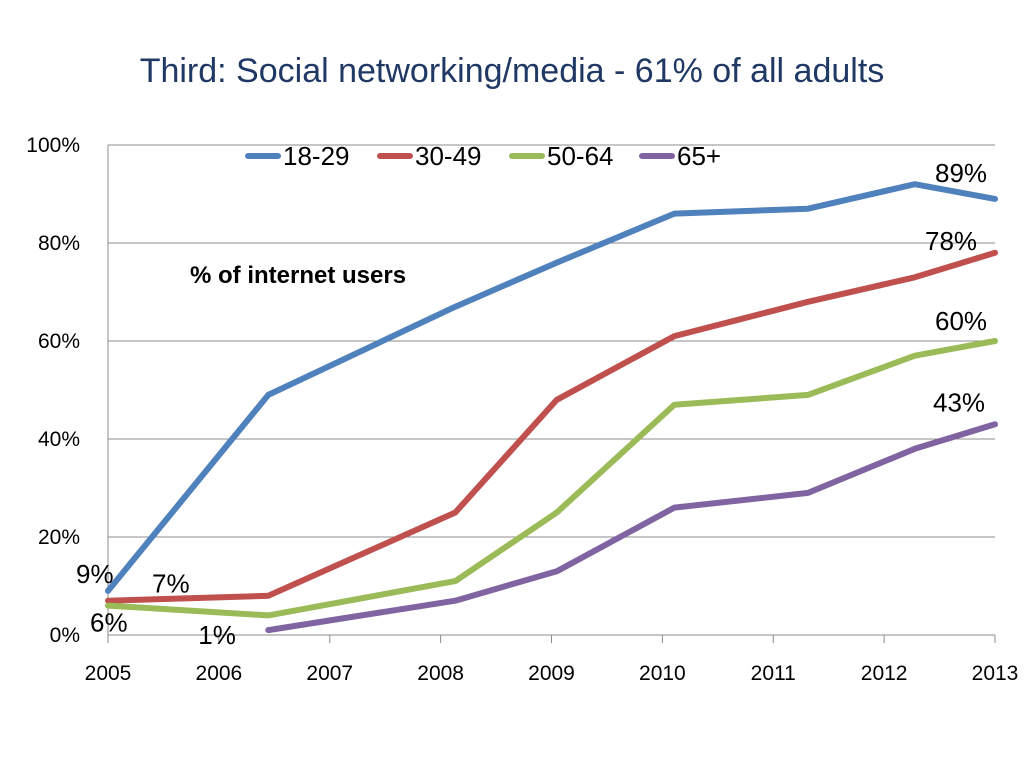  Describe the element at coordinates (699, 156) in the screenshot. I see `legend-label: 65+` at that location.